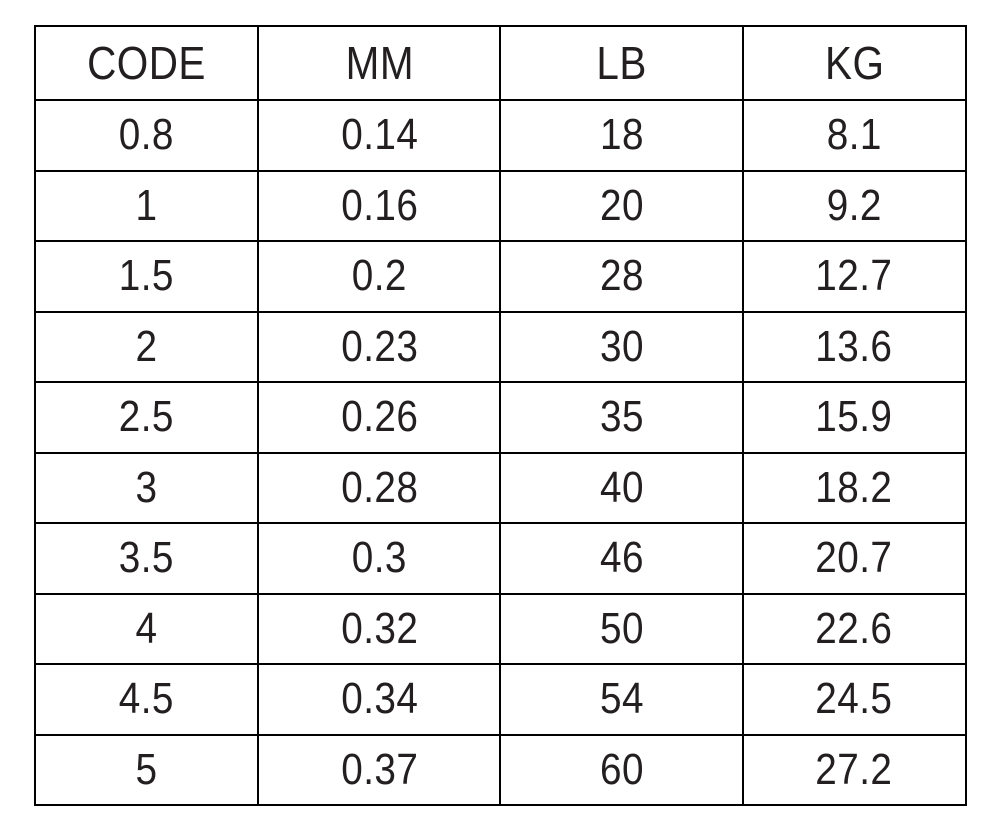 This screenshot has width=1000, height=826. I want to click on table-cell-value: 0.28, so click(379, 487).